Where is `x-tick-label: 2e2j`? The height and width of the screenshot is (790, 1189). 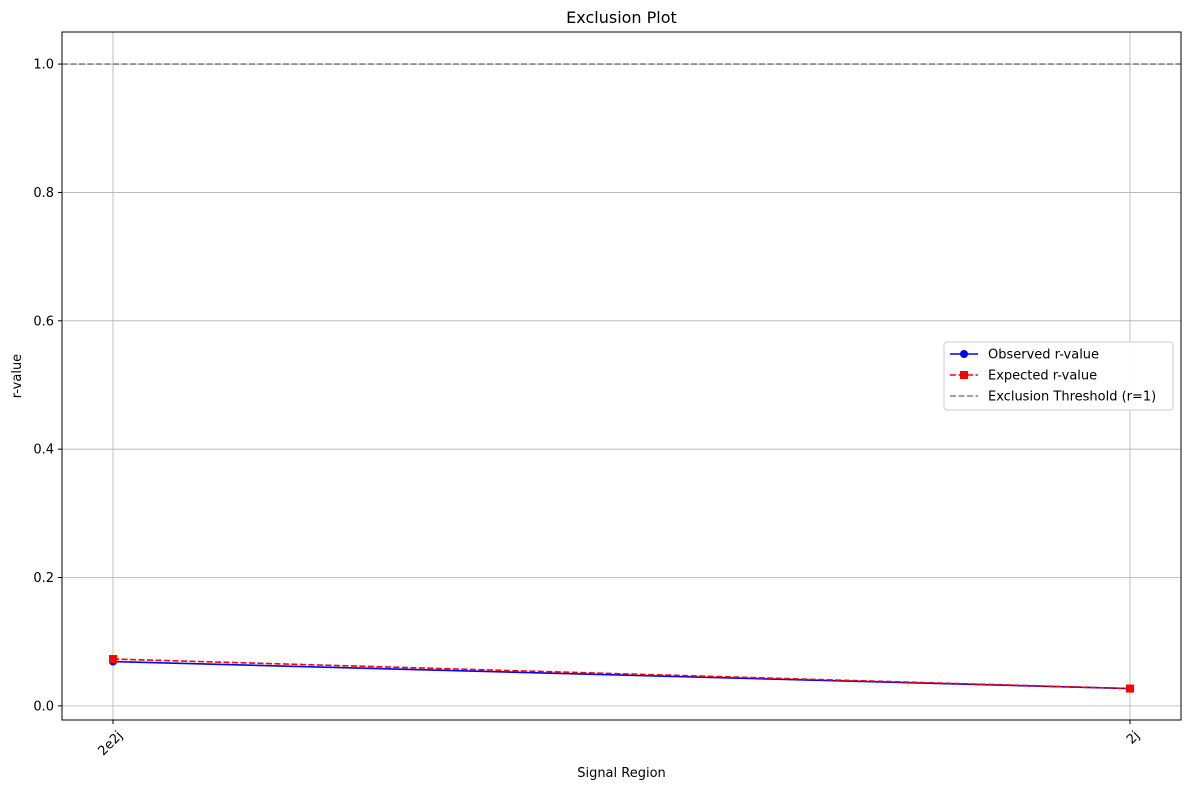
x-tick-label: 2e2j is located at coordinates (111, 743).